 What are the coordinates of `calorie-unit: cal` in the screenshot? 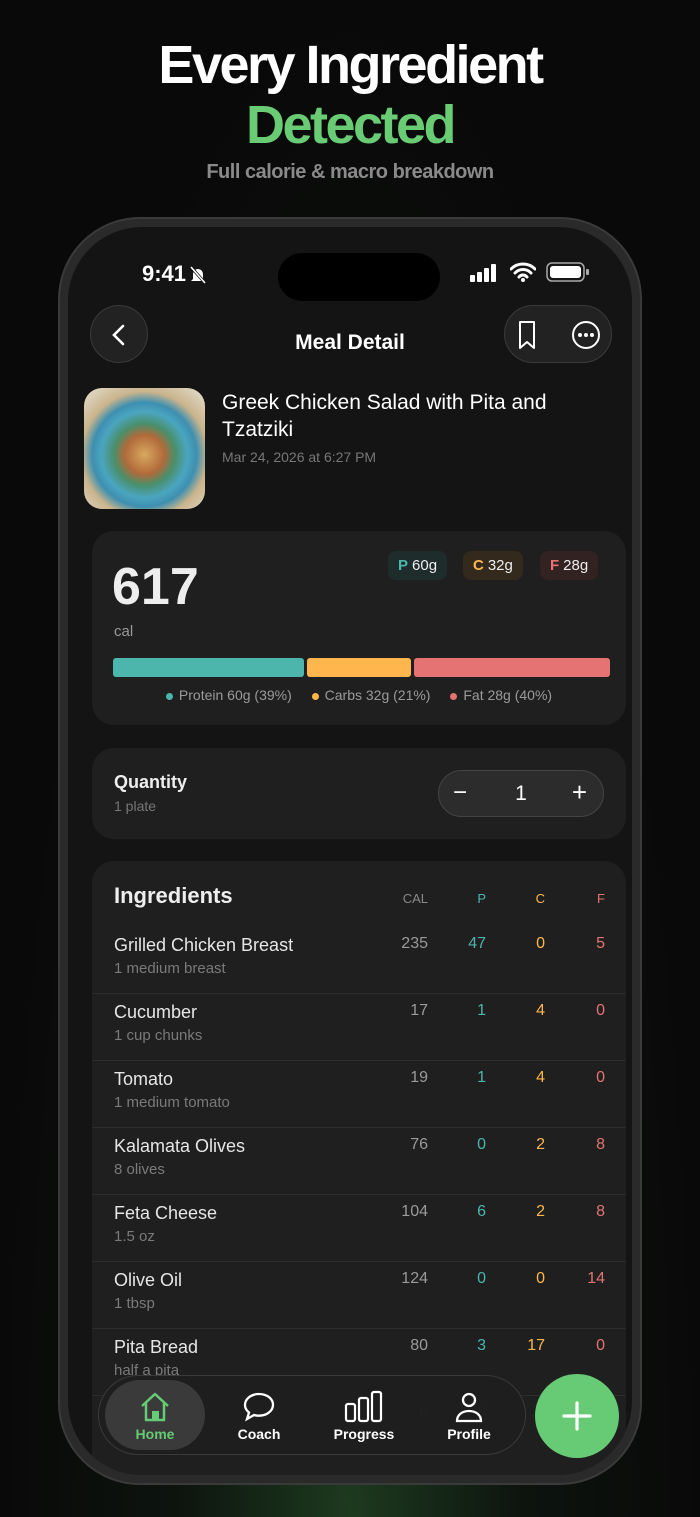 It's located at (124, 631).